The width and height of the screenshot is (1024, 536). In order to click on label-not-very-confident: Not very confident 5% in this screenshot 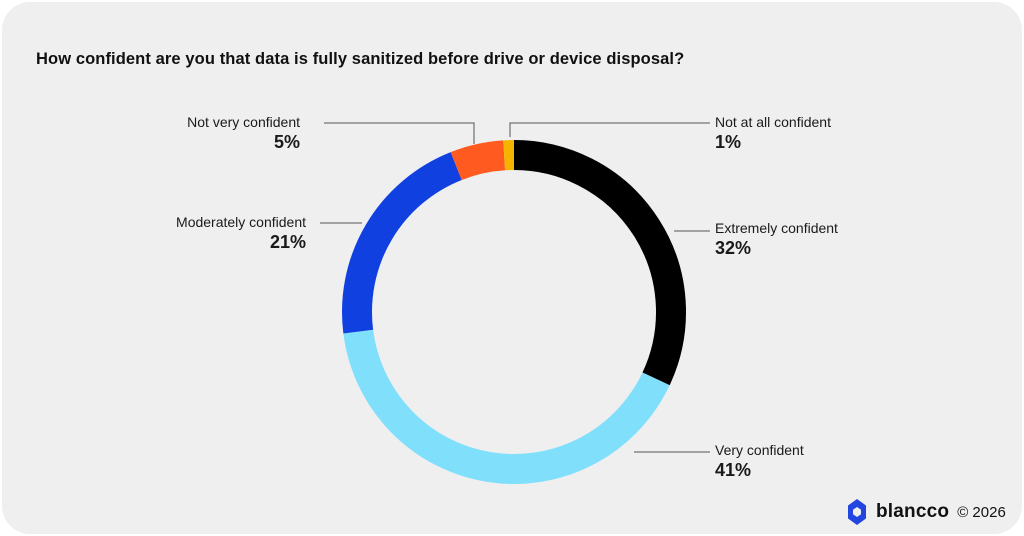, I will do `click(221, 133)`.